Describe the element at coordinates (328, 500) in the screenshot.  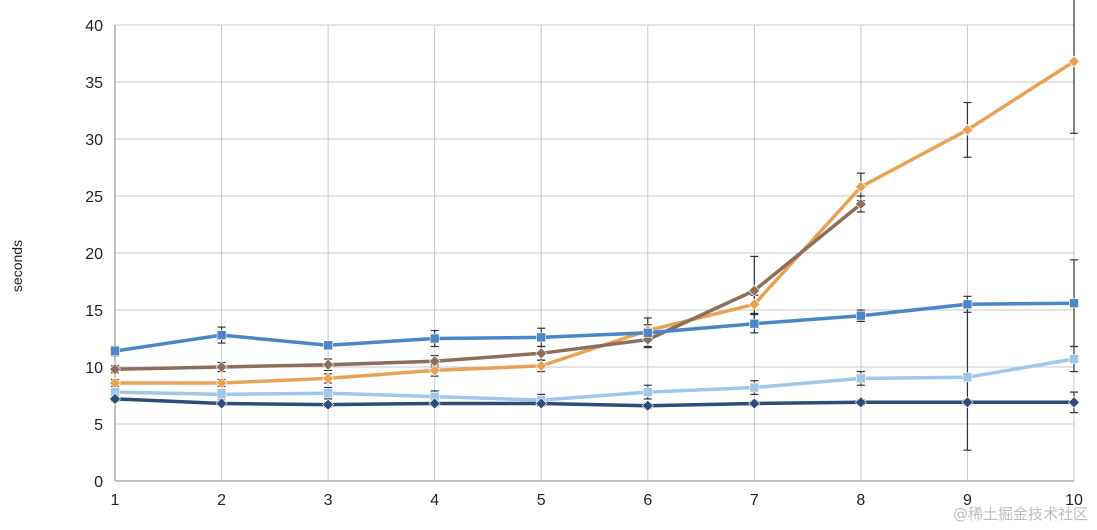
I see `x-tick-3: 3` at that location.